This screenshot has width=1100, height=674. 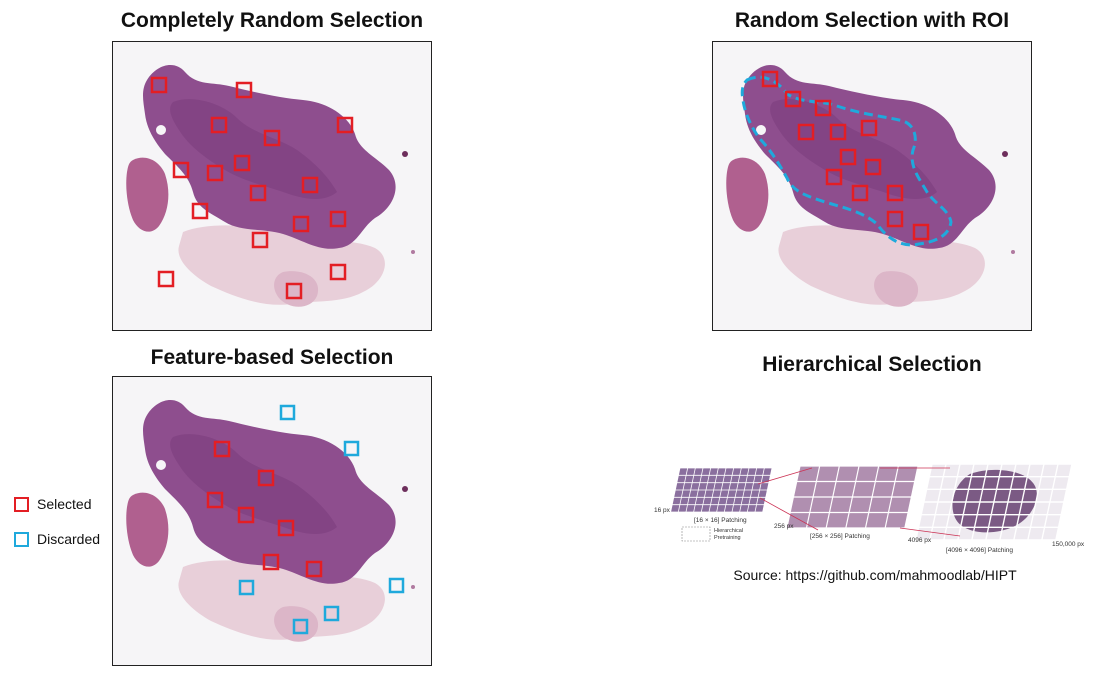 I want to click on panel-random, so click(x=272, y=186).